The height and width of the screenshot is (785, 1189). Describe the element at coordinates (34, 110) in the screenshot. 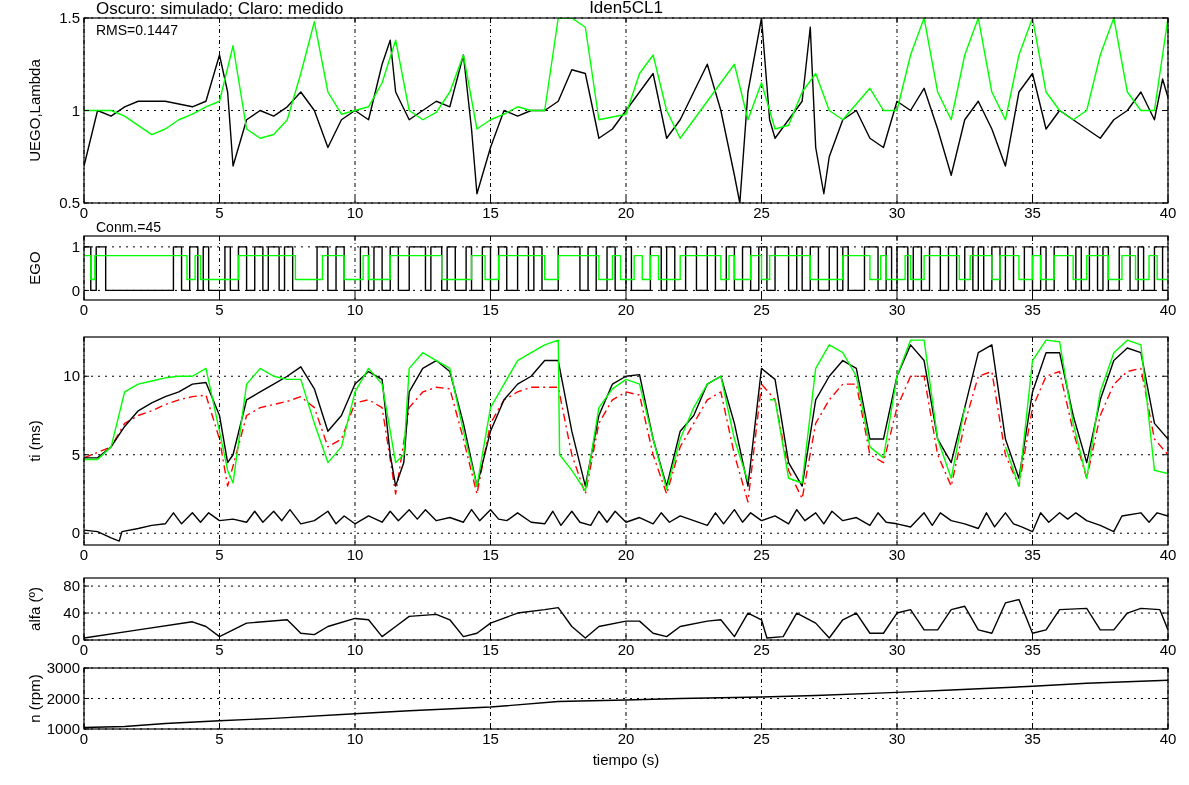

I see `y-axis-title: UEGO,Lambda` at that location.